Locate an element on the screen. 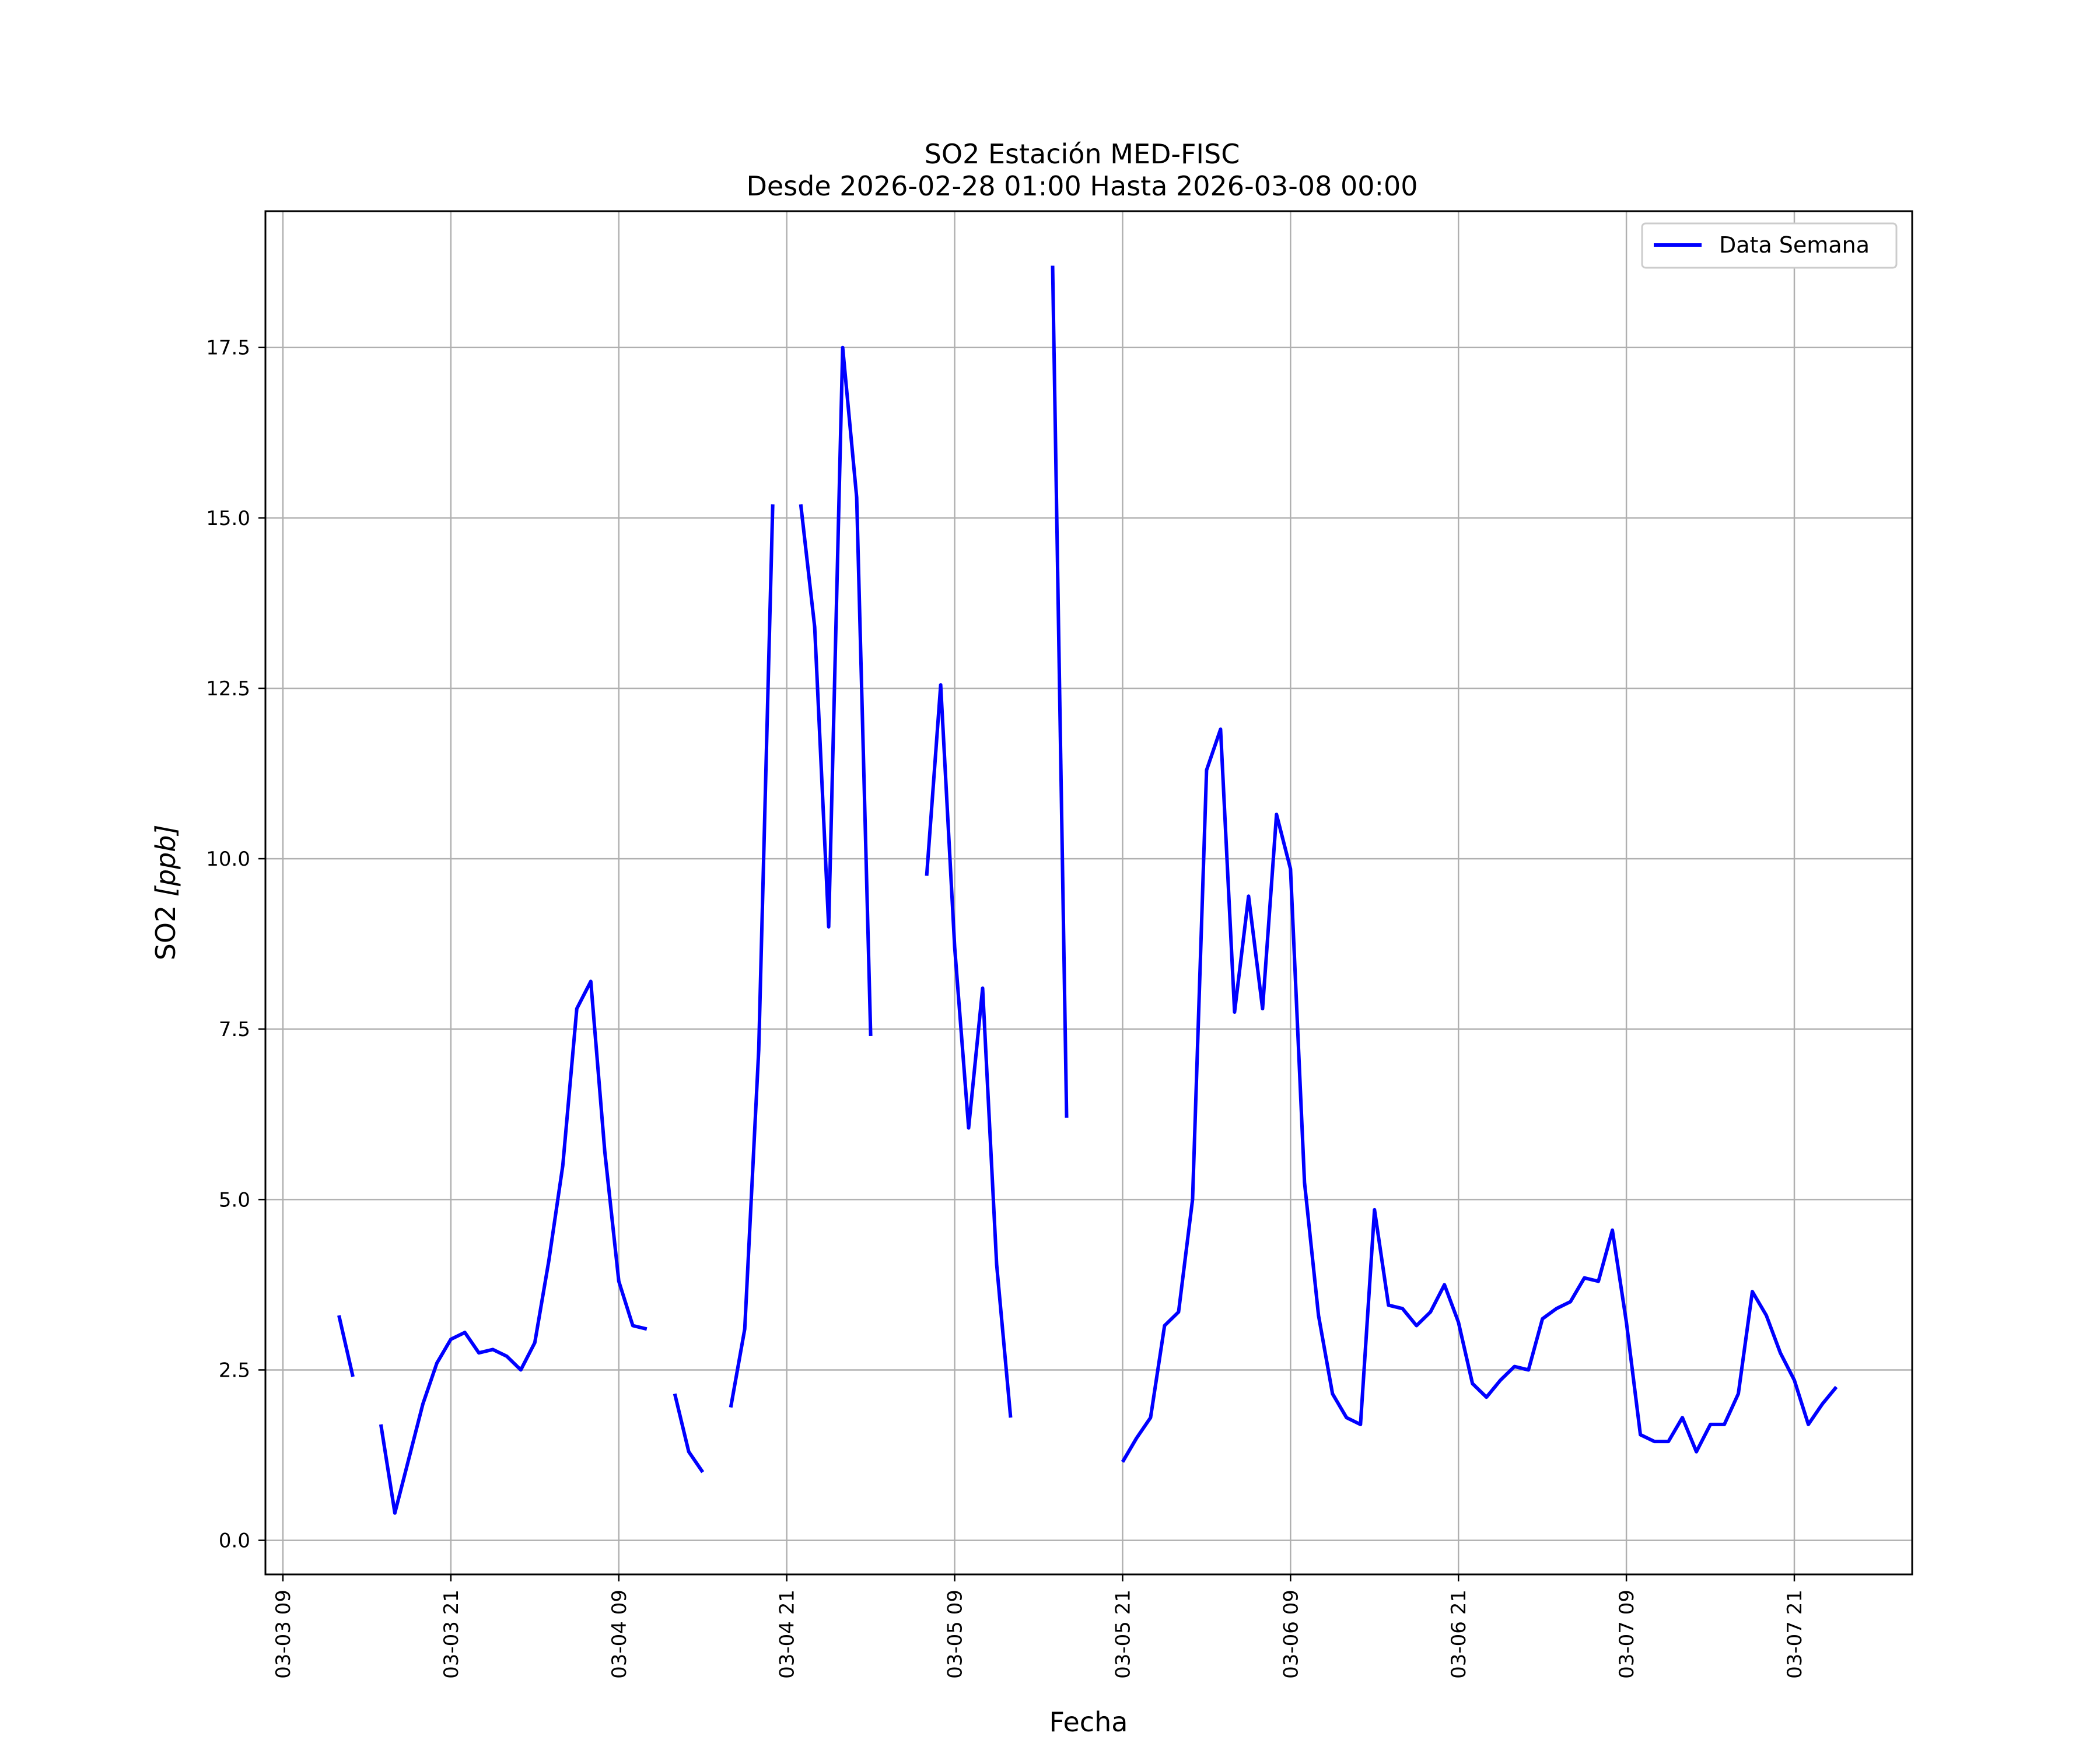  y-axis-label: SO2 [ppb] is located at coordinates (166, 893).